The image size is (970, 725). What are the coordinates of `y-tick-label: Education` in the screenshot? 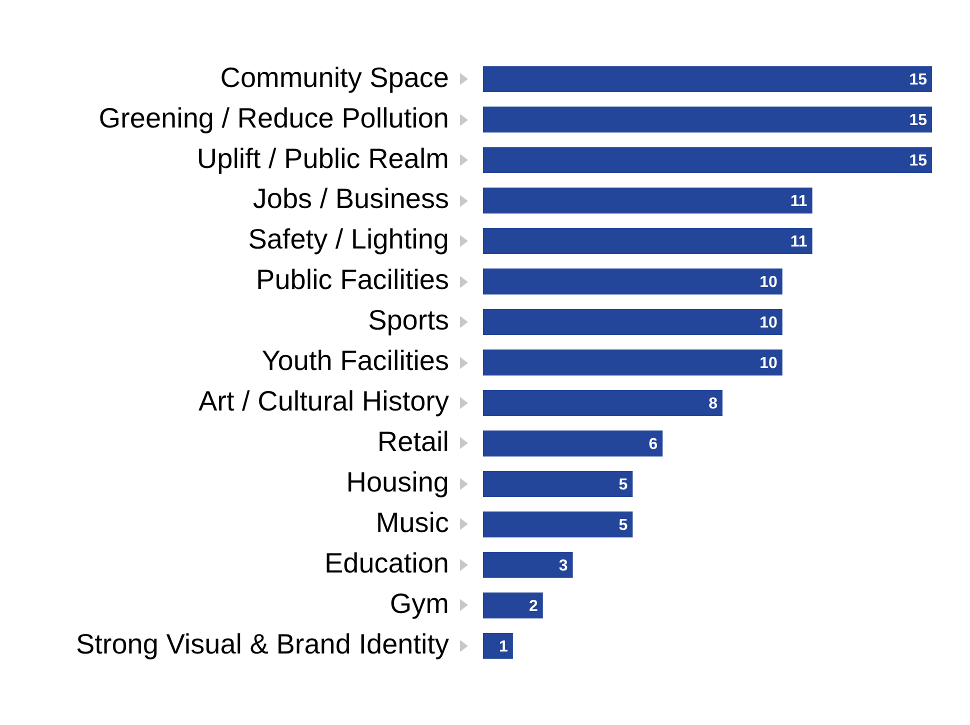 It's located at (386, 563).